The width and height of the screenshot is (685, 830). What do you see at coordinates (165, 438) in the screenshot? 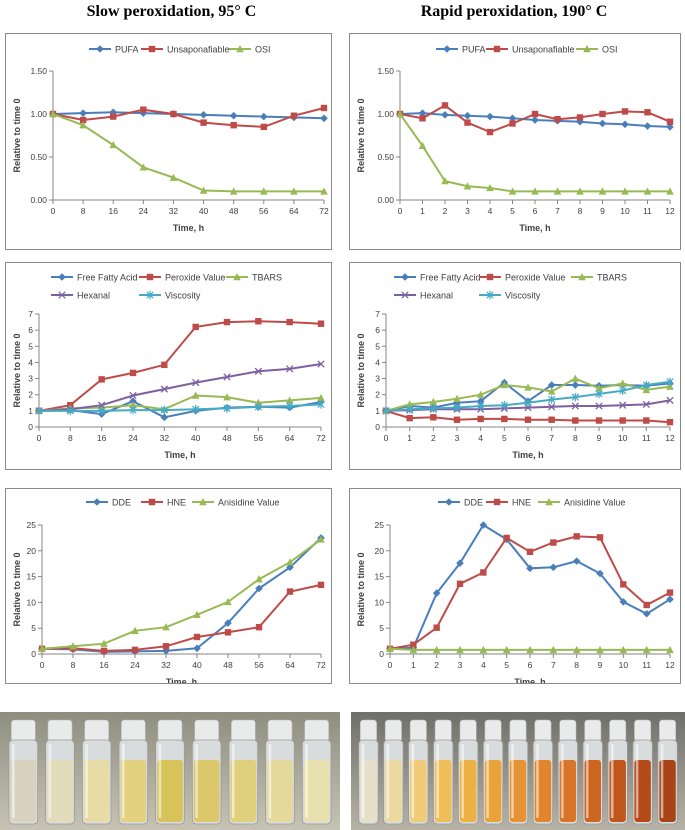
I see `x-tick-label: 32` at bounding box center [165, 438].